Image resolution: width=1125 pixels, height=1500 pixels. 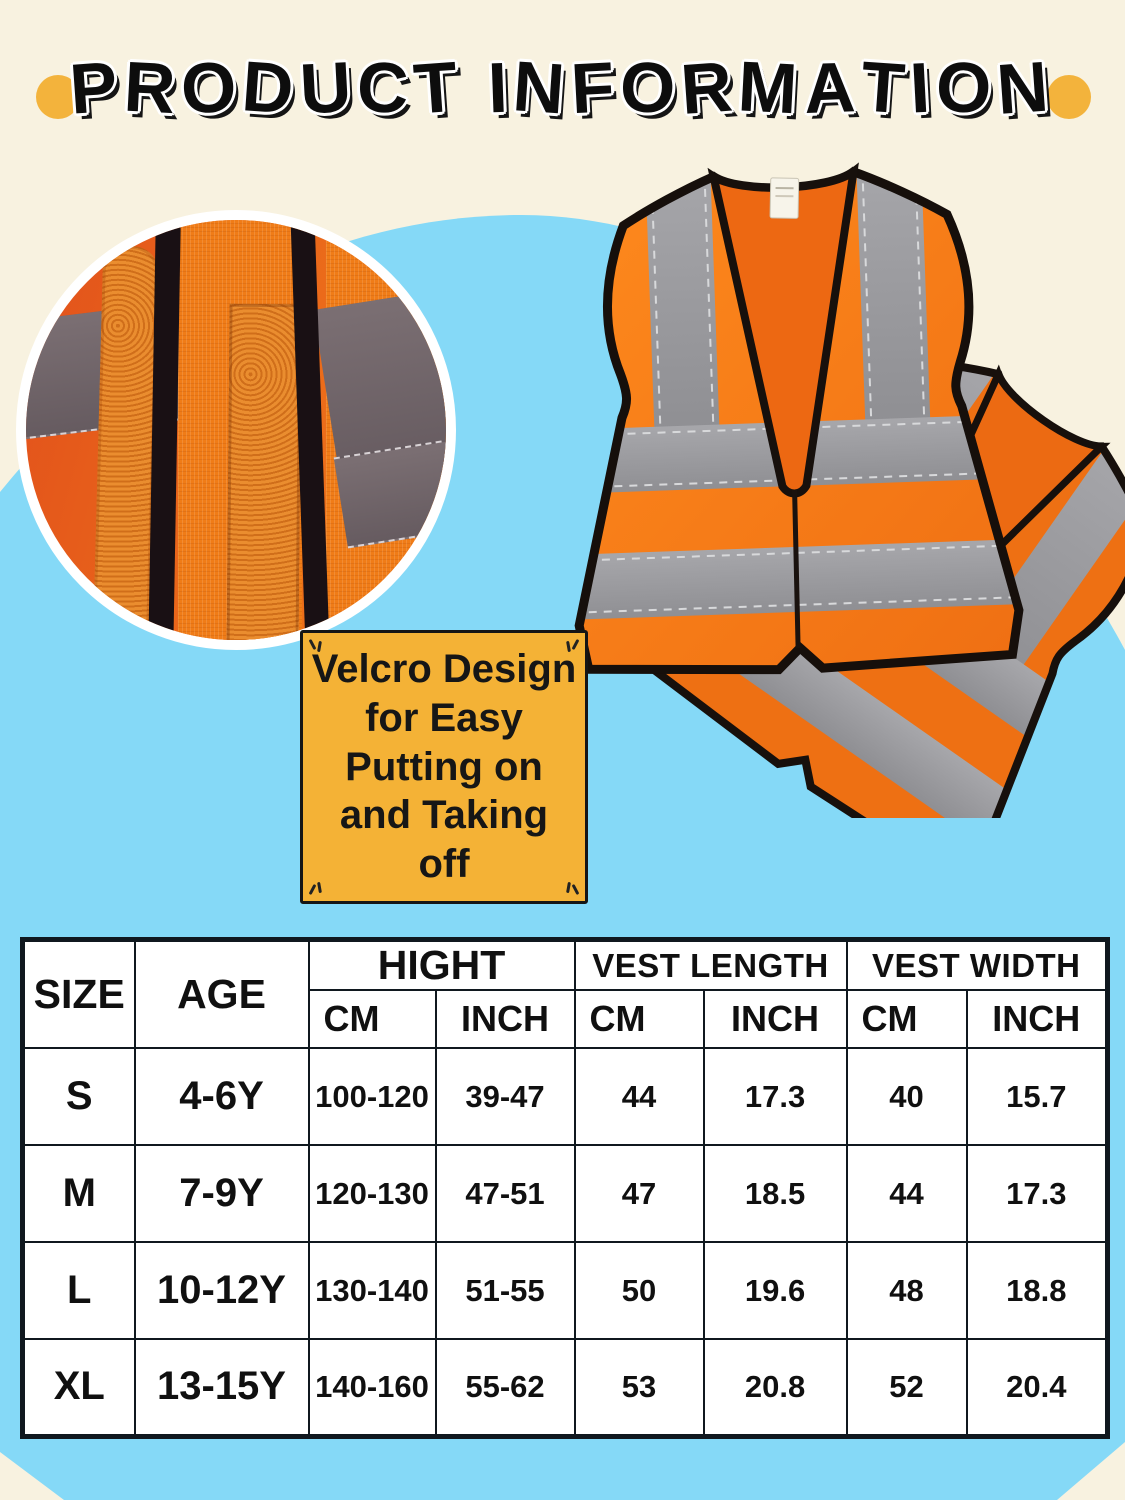 What do you see at coordinates (372, 1193) in the screenshot?
I see `cell-hight-cm: 120-130` at bounding box center [372, 1193].